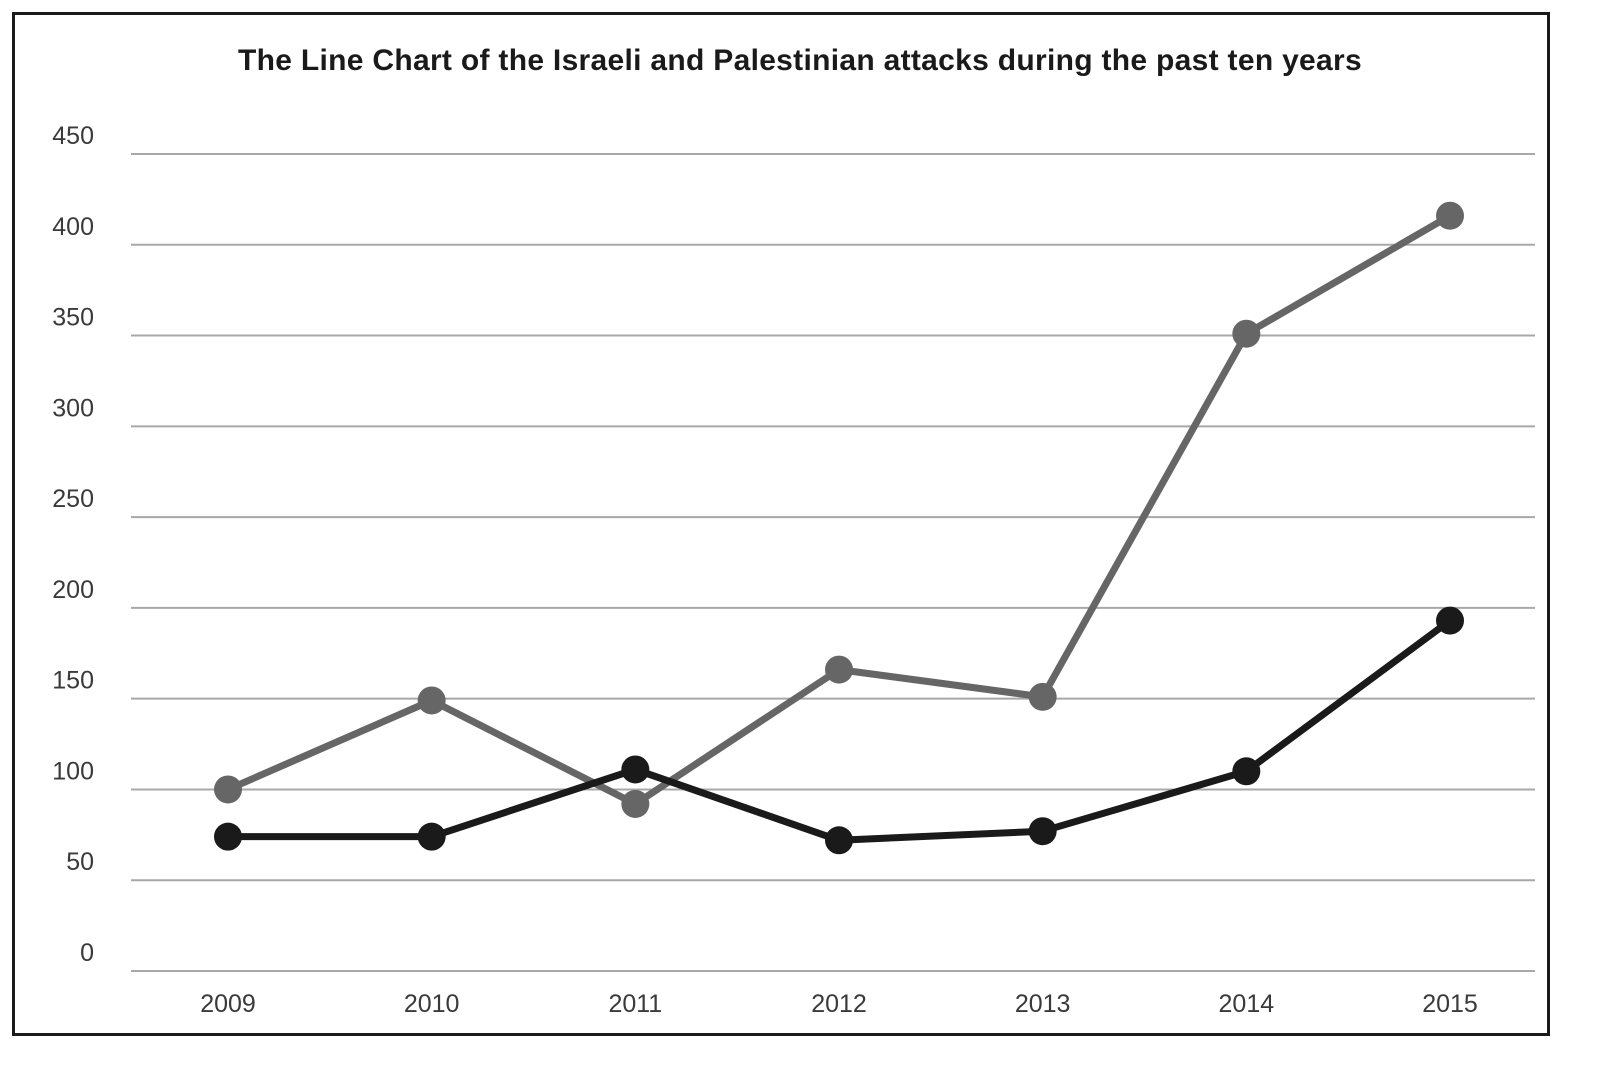  I want to click on y-tick-label: 350, so click(73, 318).